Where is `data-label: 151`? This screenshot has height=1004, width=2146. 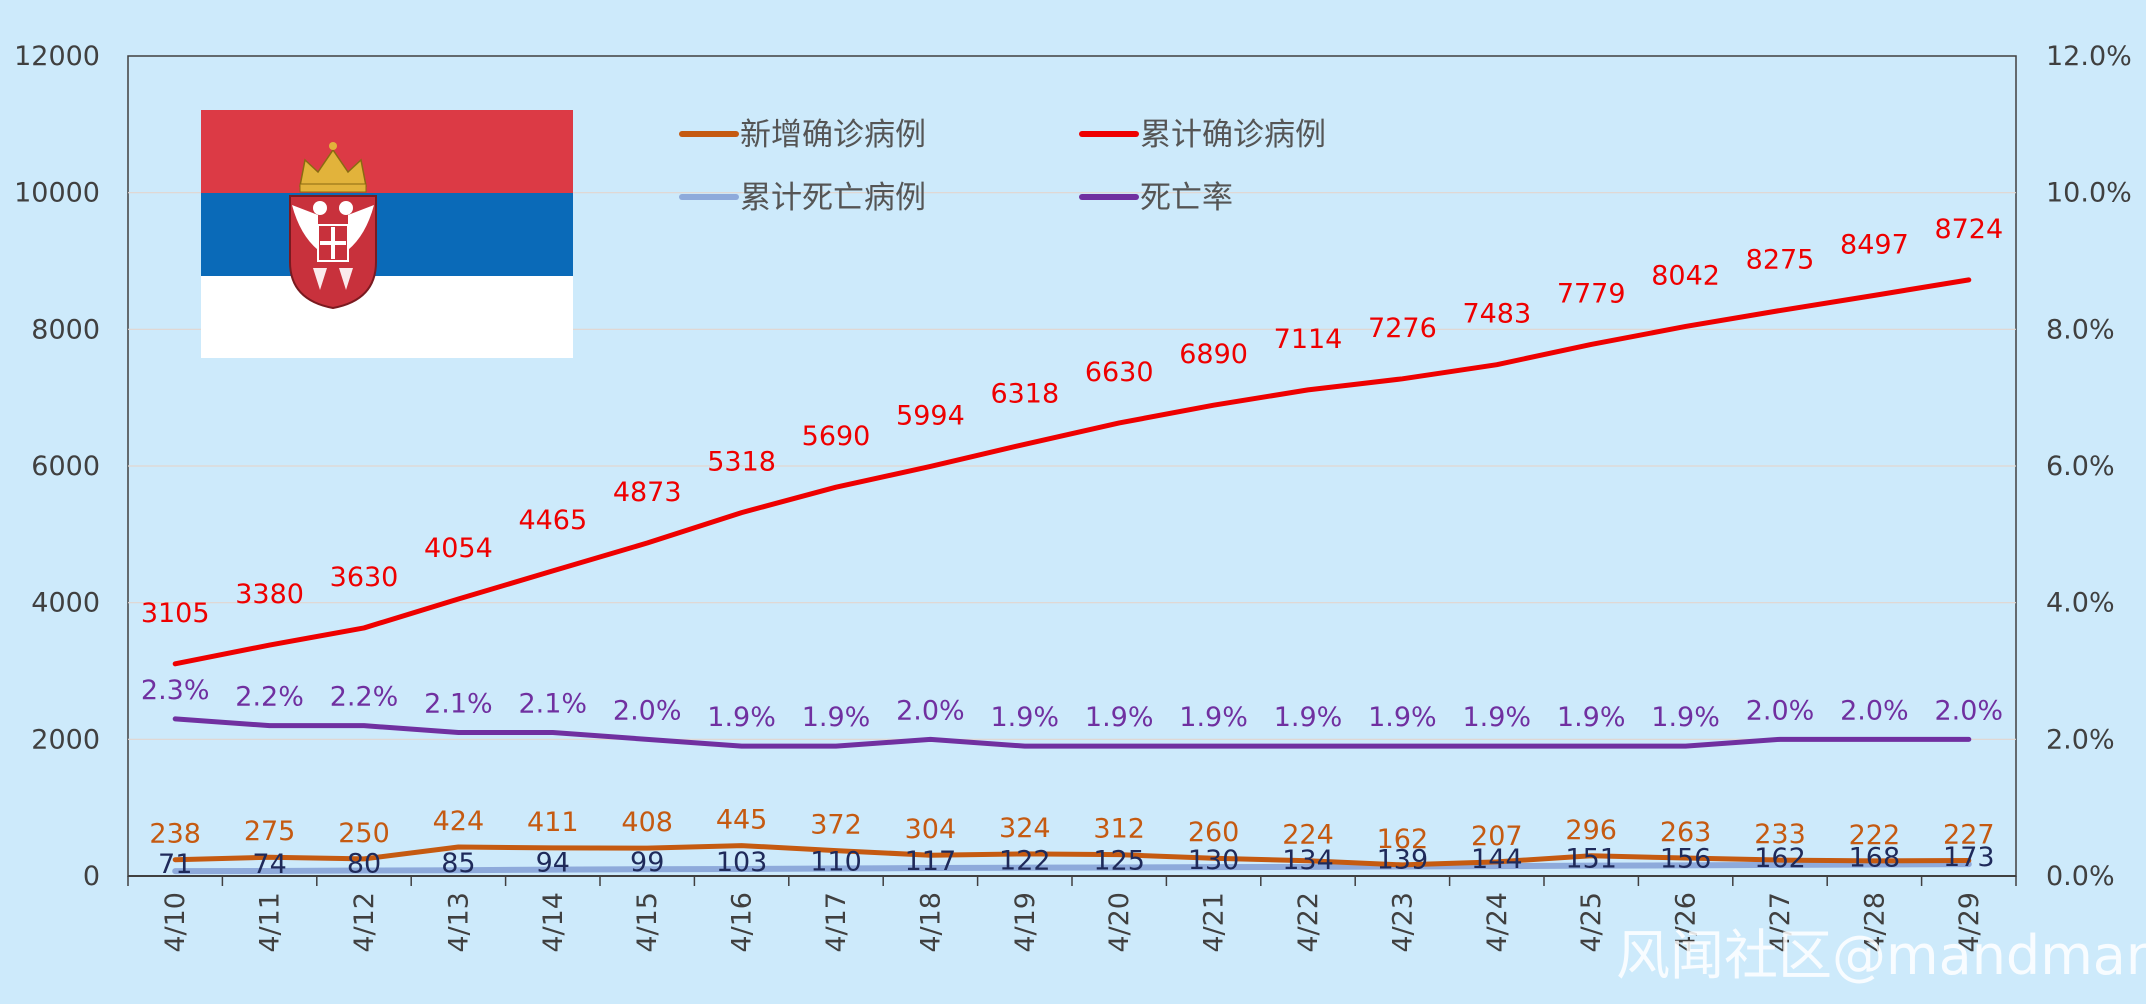 data-label: 151 is located at coordinates (1591, 859).